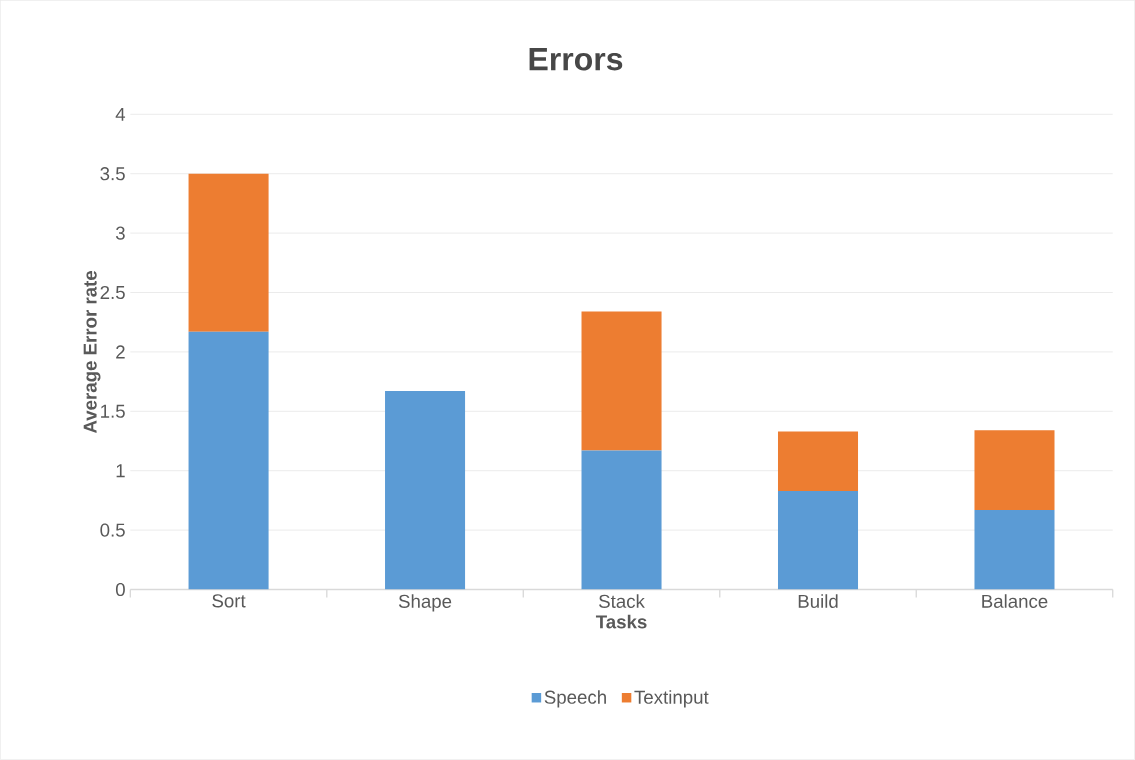 The height and width of the screenshot is (760, 1135). I want to click on x-tick-label: Balance, so click(1015, 601).